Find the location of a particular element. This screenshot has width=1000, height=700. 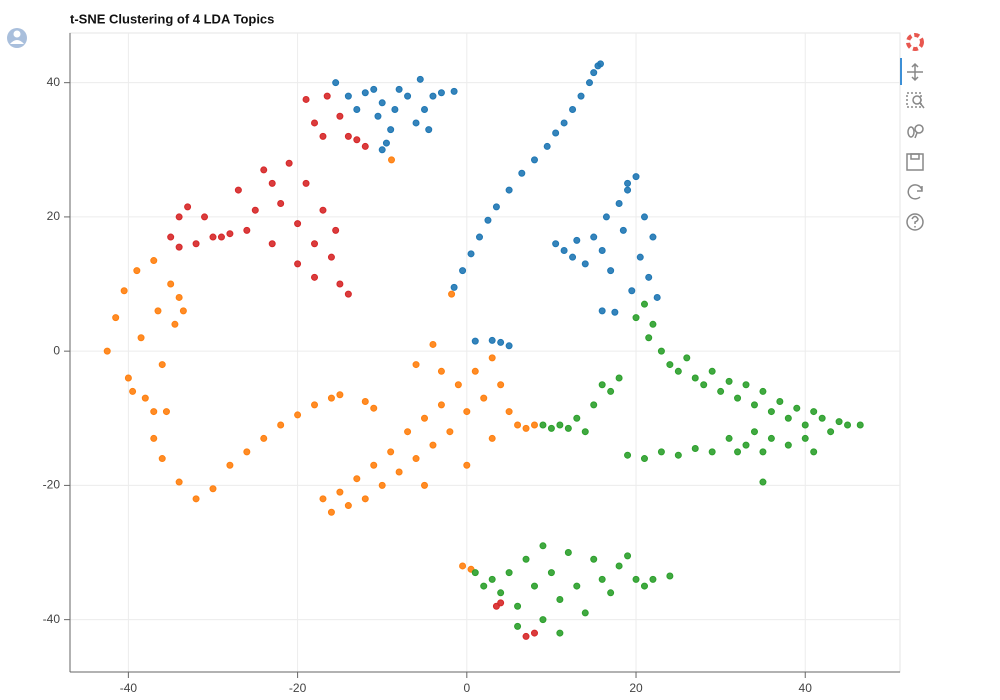

box-zoom-tool is located at coordinates (915, 100).